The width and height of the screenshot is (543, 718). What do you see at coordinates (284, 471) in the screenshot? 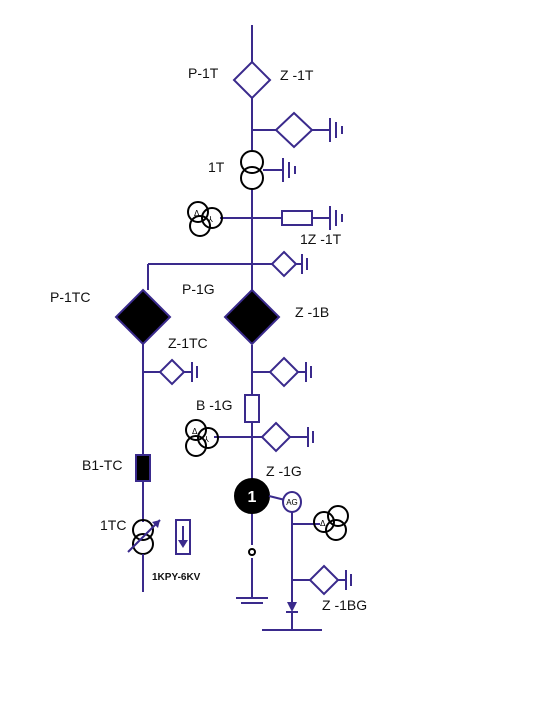
I see `label-z1g: Z -1G` at bounding box center [284, 471].